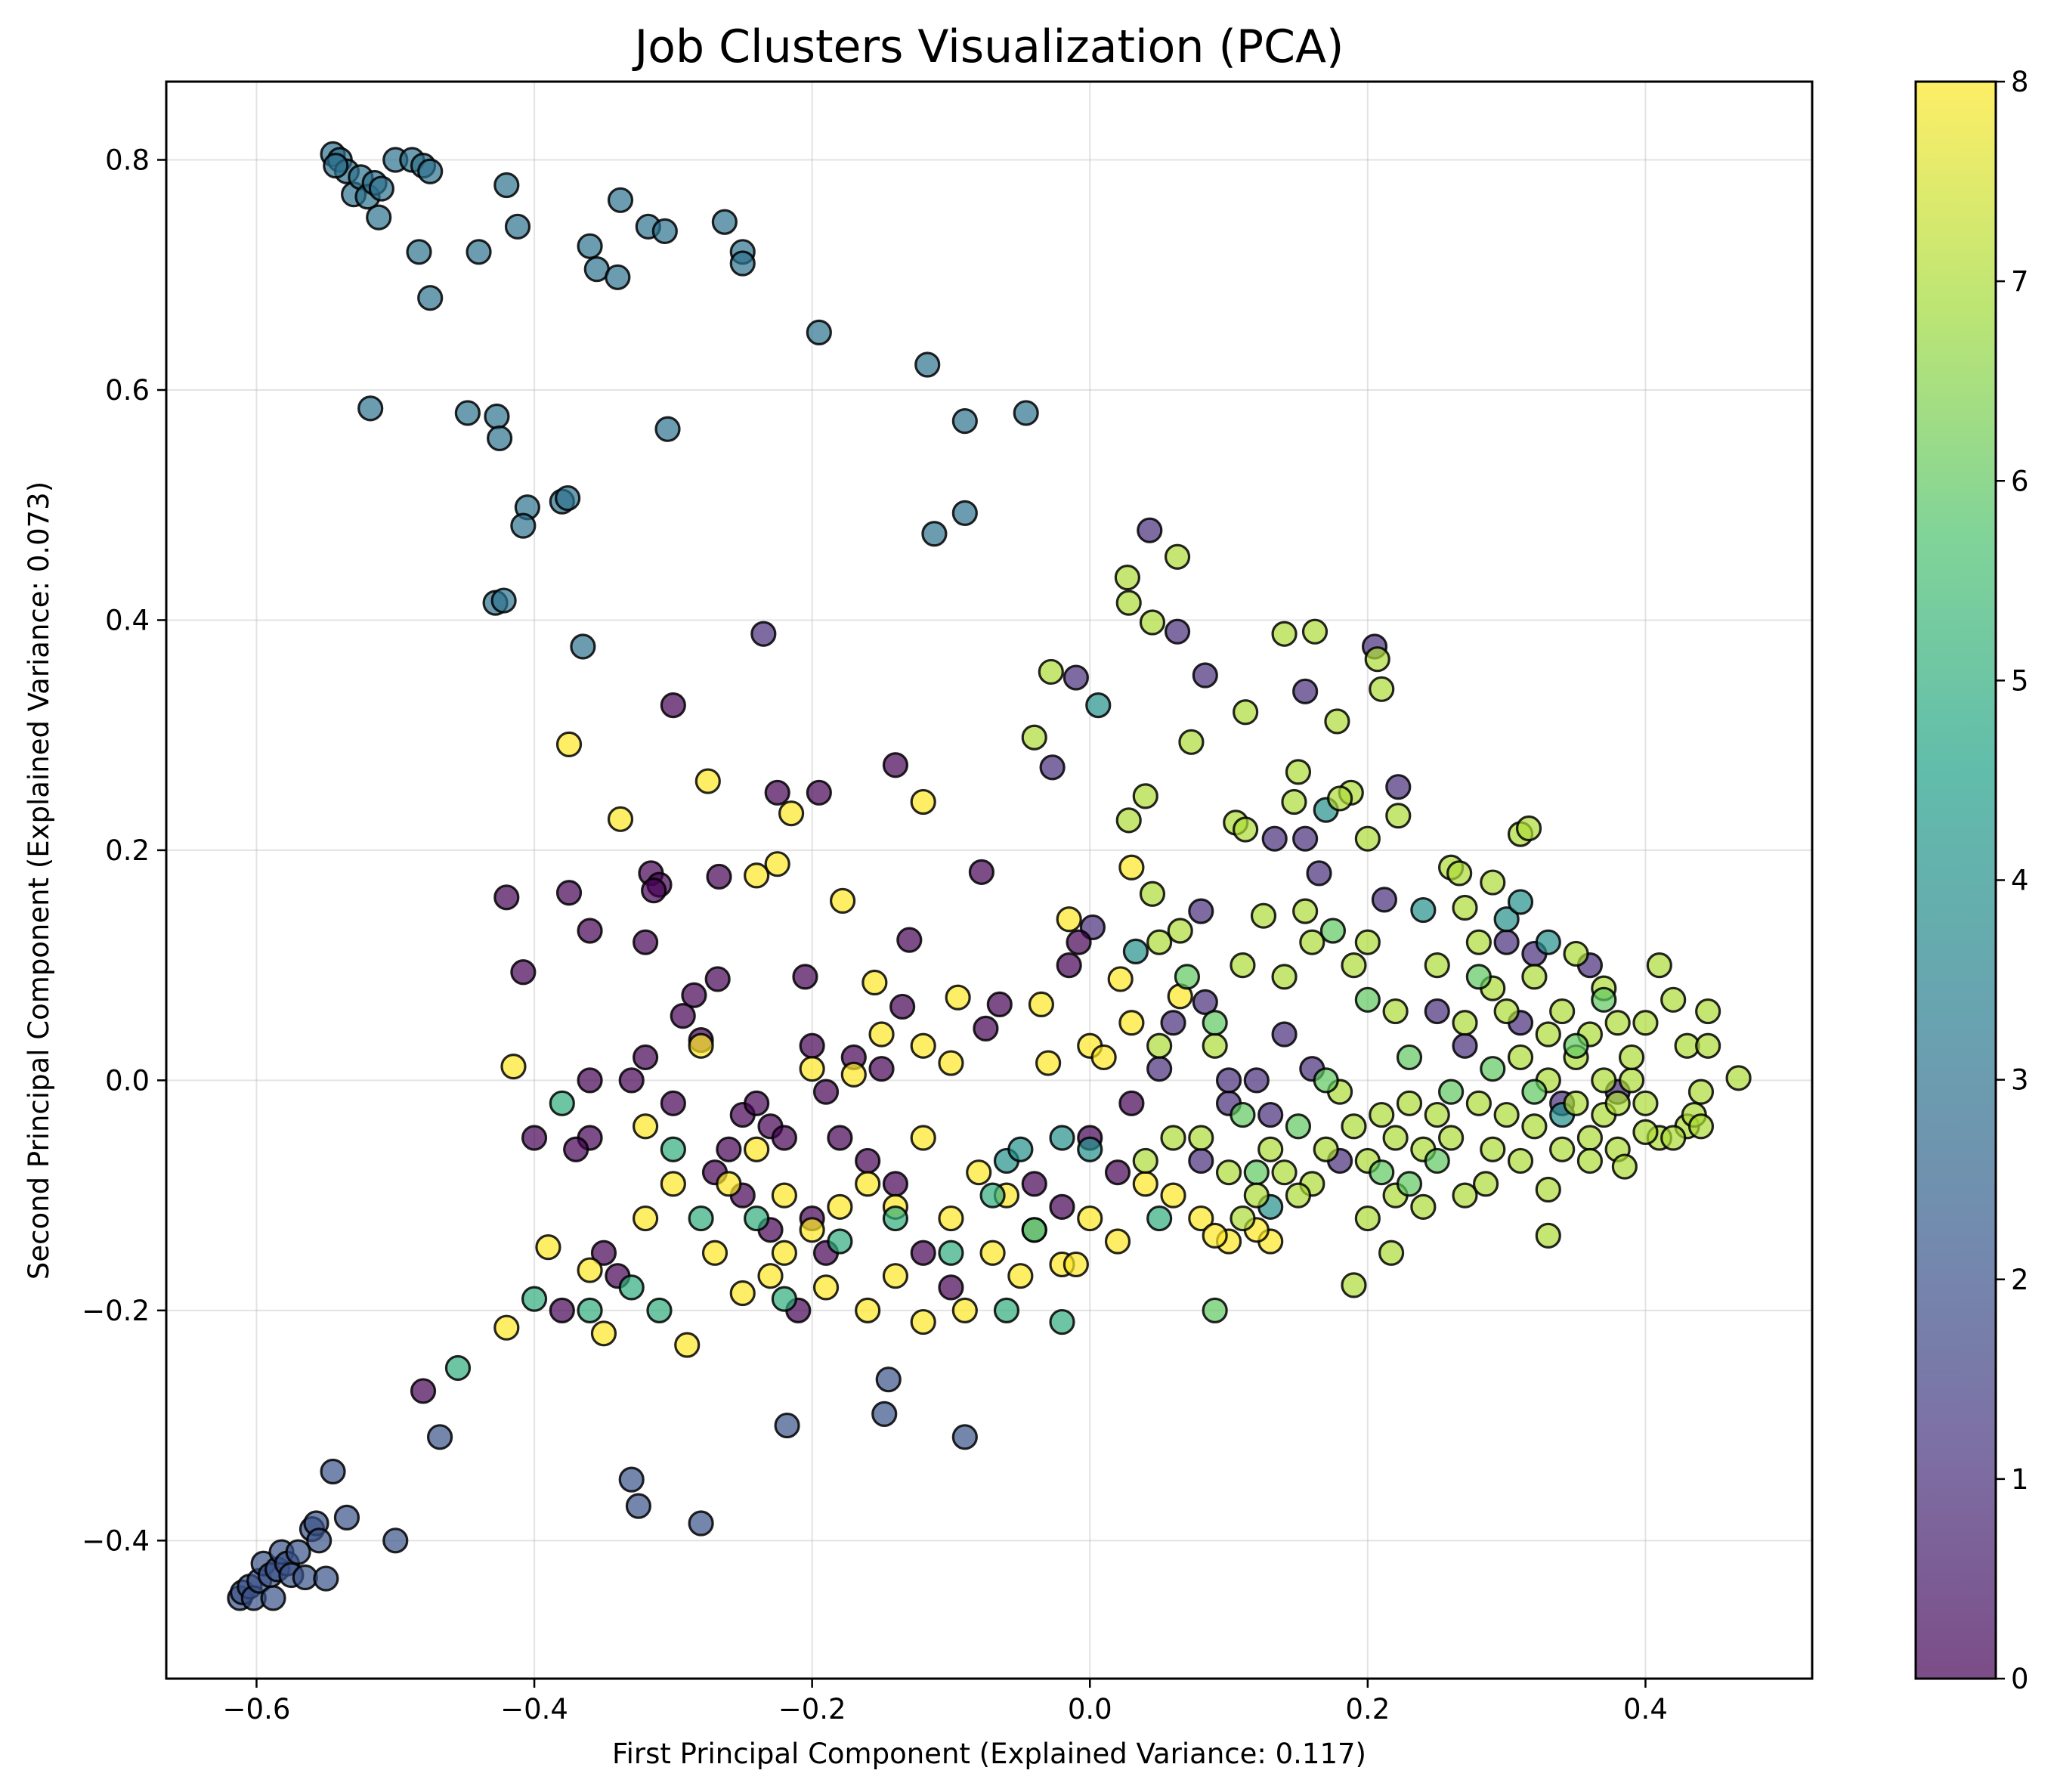 Image resolution: width=2057 pixels, height=1792 pixels. What do you see at coordinates (2020, 1280) in the screenshot?
I see `colorbar-tick-label: 2` at bounding box center [2020, 1280].